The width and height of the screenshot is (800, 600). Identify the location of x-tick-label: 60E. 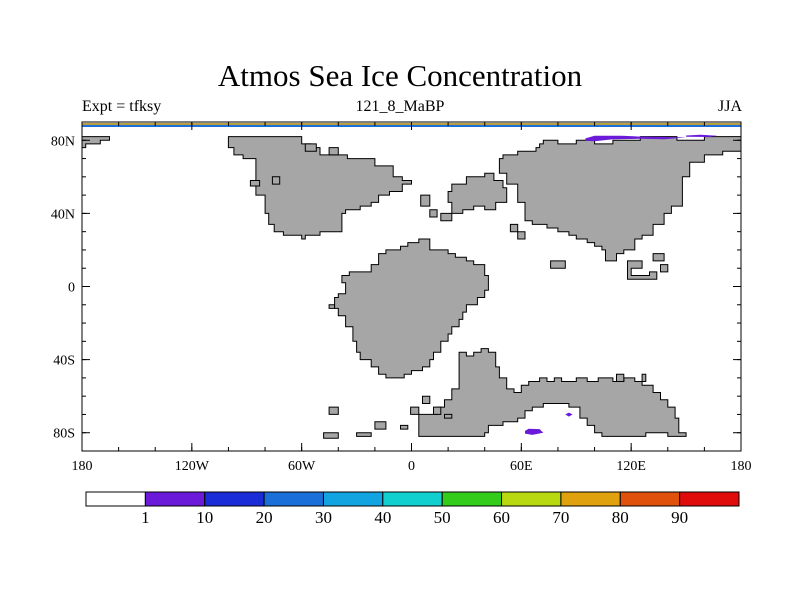
(521, 466).